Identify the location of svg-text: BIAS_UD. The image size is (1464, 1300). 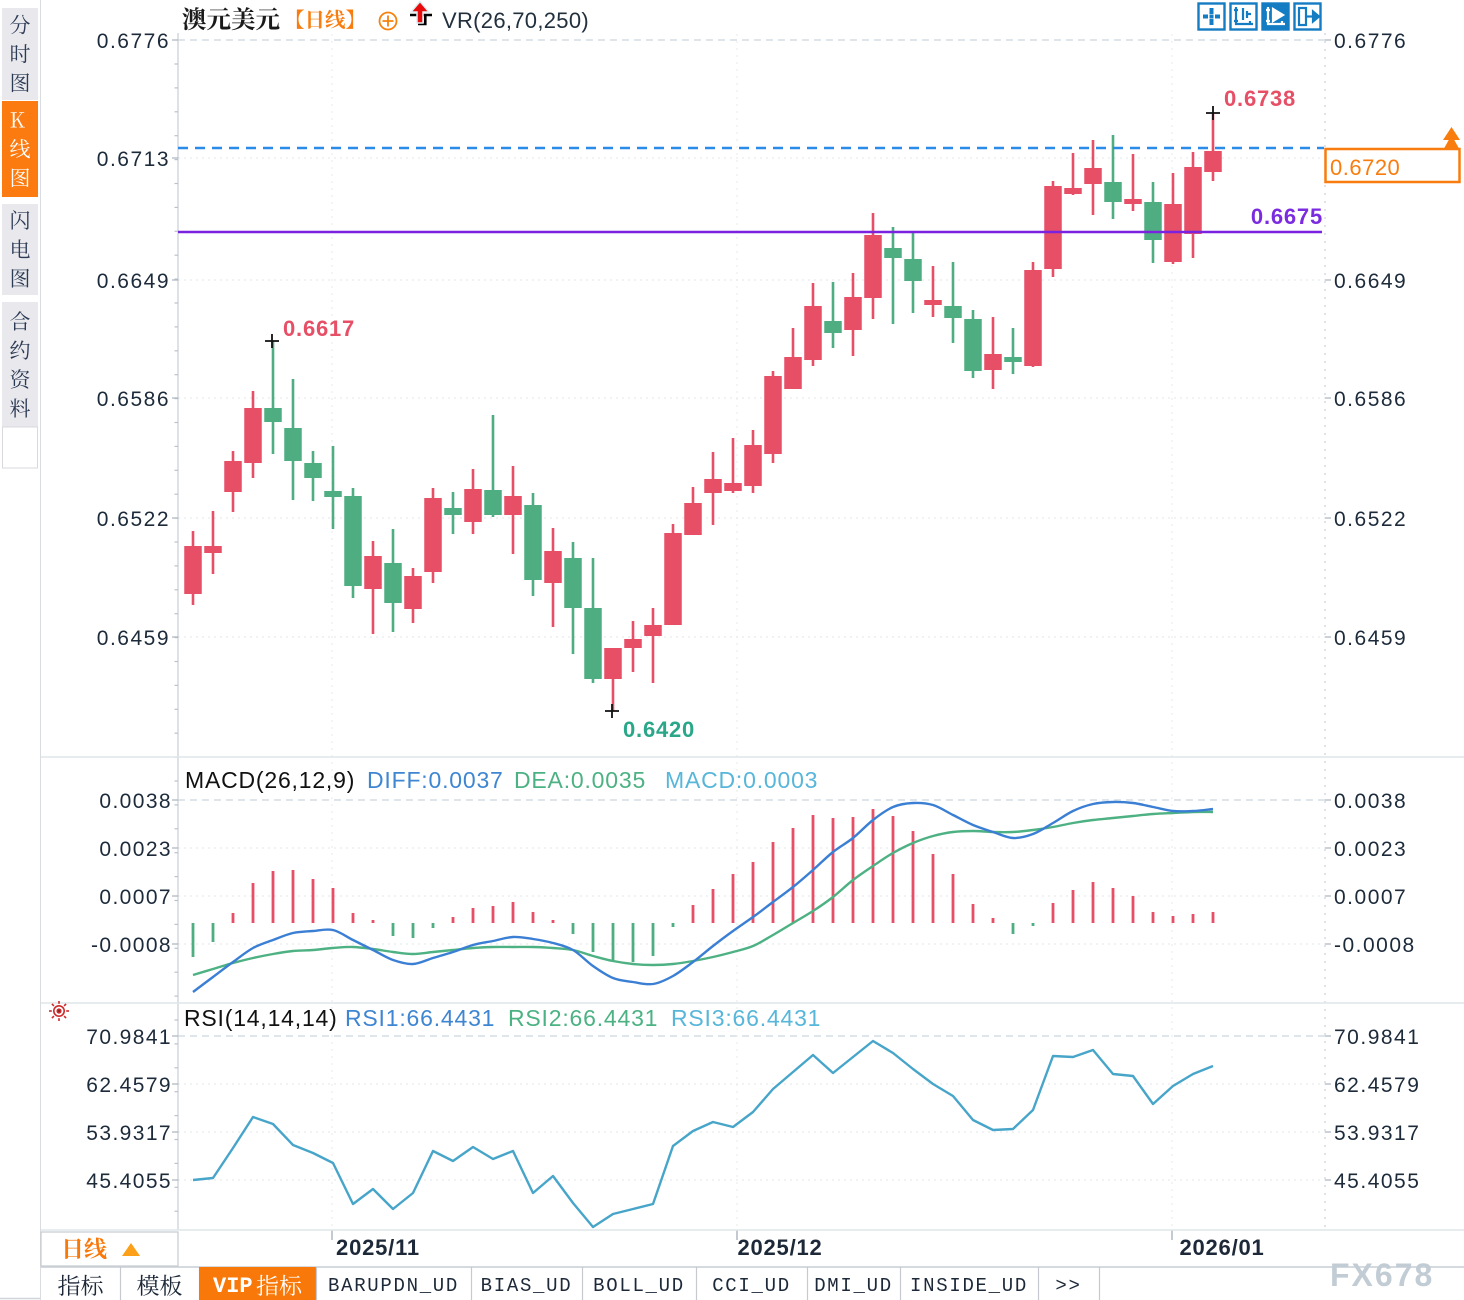
(527, 1286).